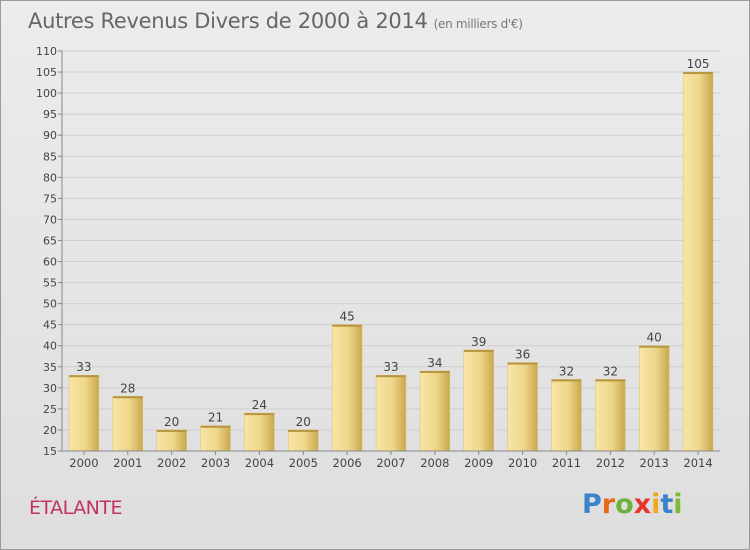 The image size is (750, 550). I want to click on y-tick-label: 70, so click(50, 219).